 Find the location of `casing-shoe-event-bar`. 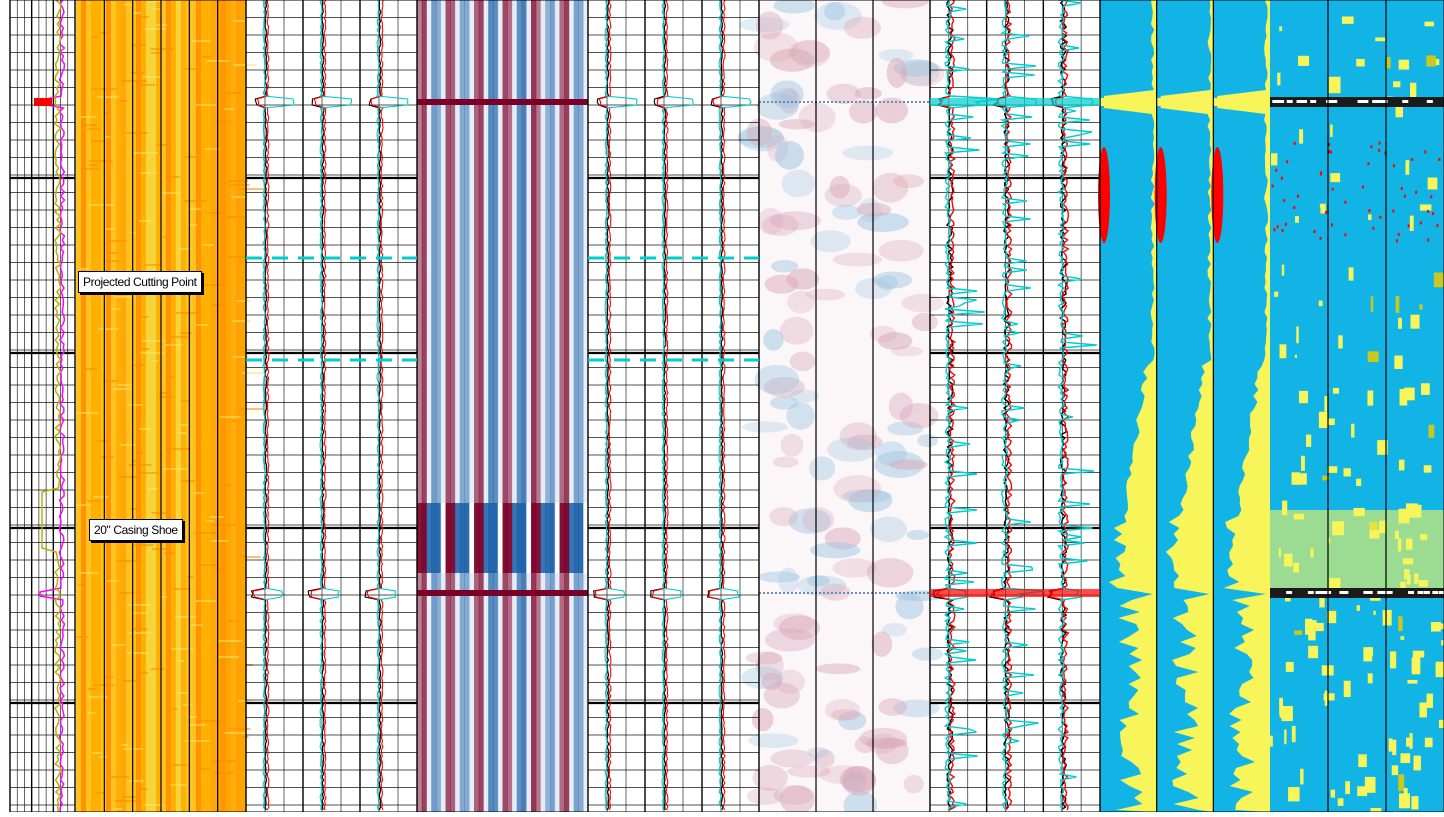

casing-shoe-event-bar is located at coordinates (1015, 593).